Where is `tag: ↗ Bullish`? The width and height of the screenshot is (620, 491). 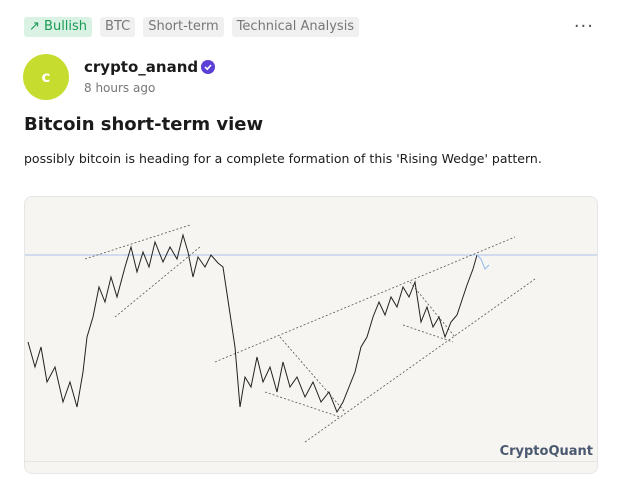 tag: ↗ Bullish is located at coordinates (58, 27).